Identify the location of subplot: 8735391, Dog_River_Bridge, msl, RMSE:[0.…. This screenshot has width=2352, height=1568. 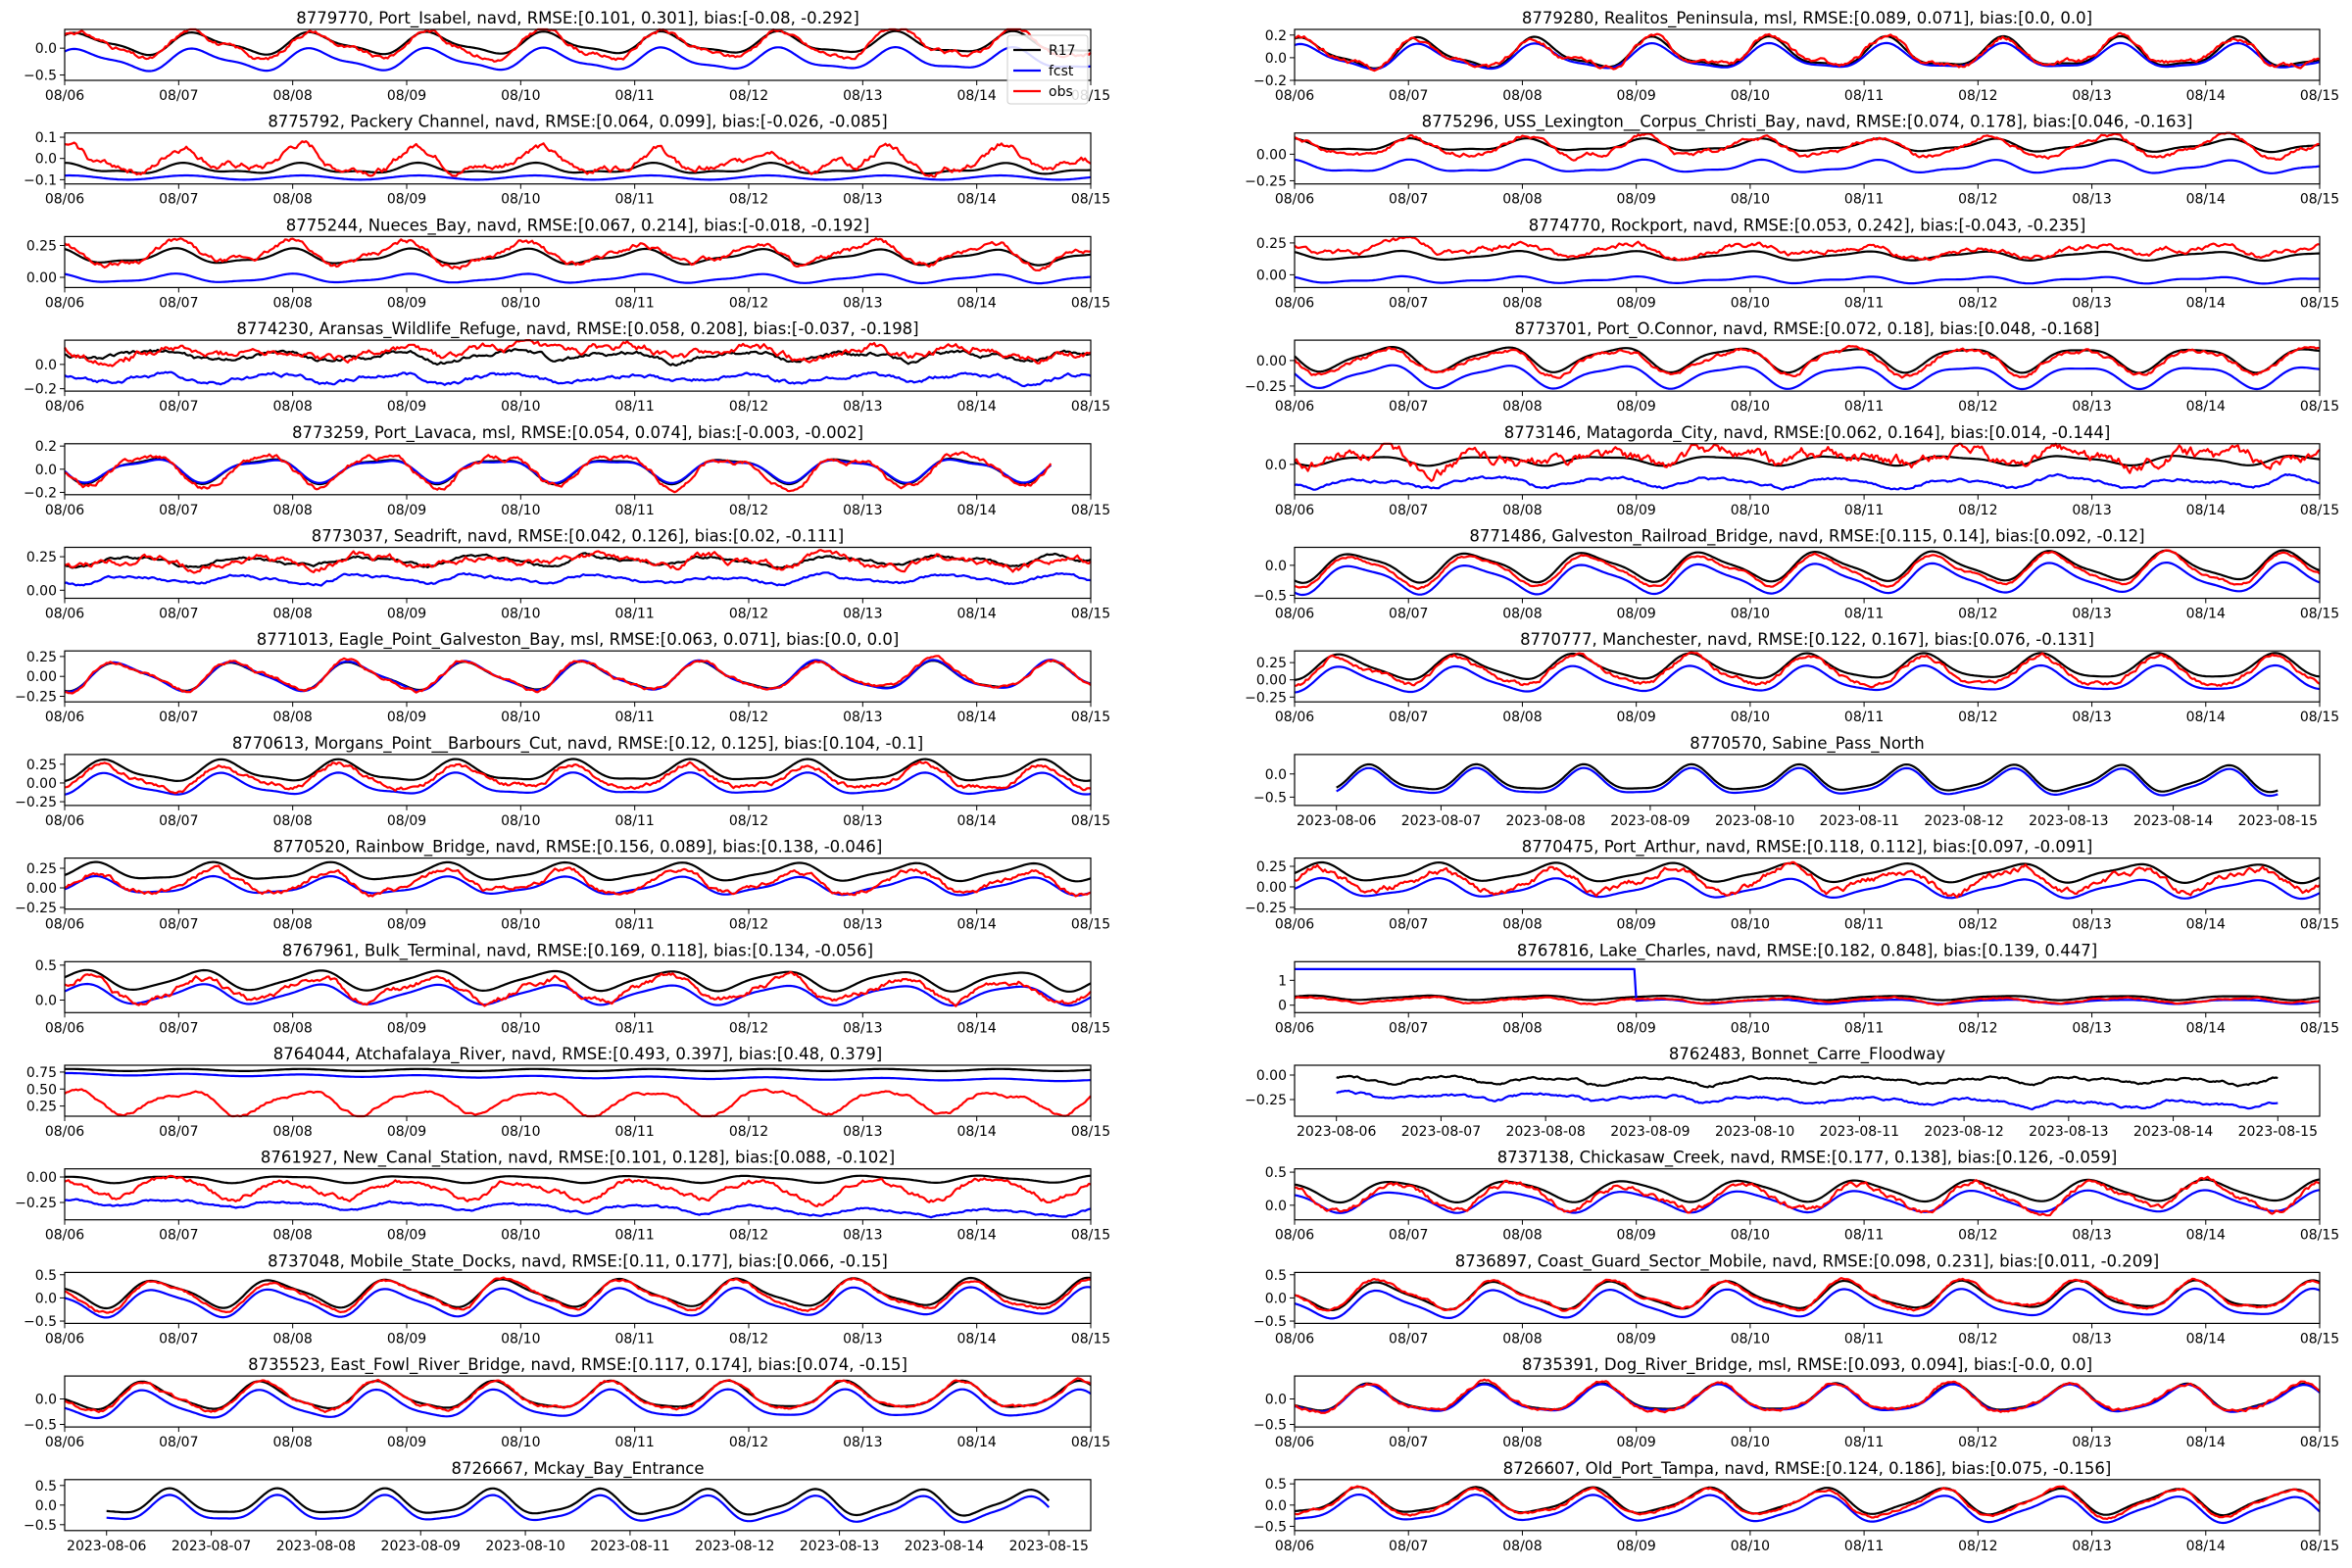
(1796, 1402).